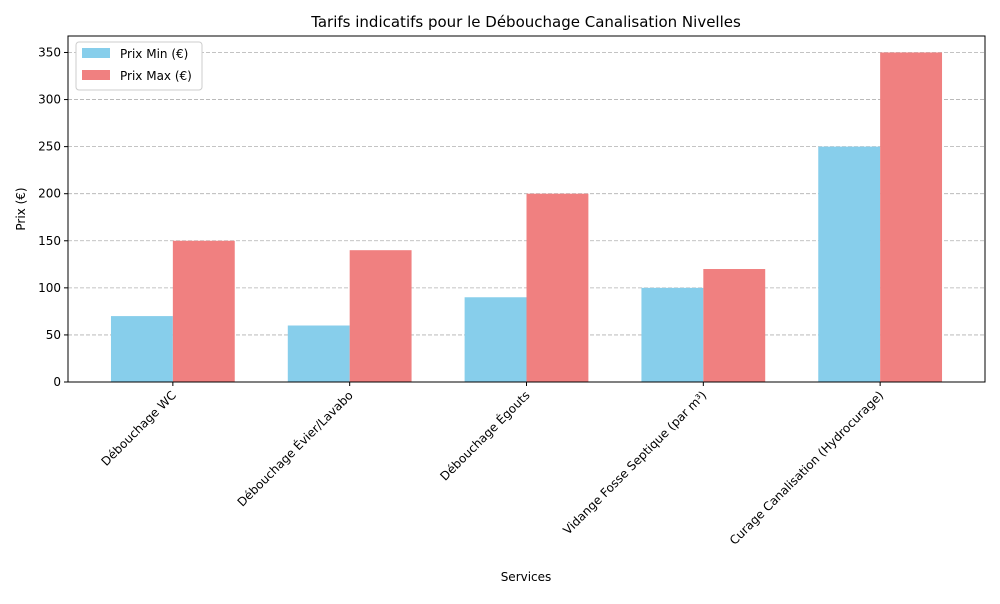 Image resolution: width=1000 pixels, height=604 pixels. What do you see at coordinates (49, 241) in the screenshot?
I see `y-tick-label: 150` at bounding box center [49, 241].